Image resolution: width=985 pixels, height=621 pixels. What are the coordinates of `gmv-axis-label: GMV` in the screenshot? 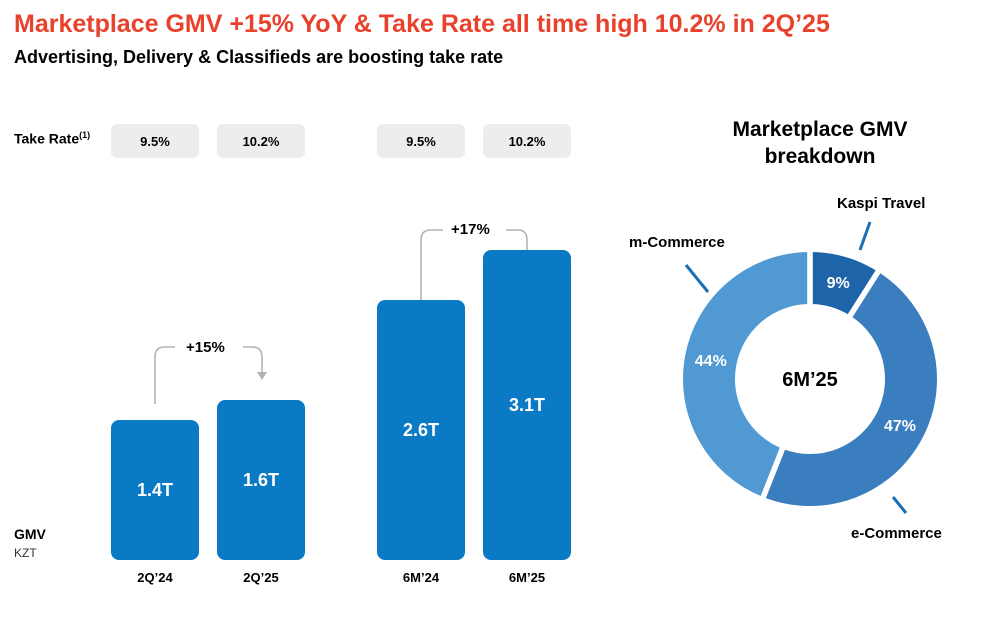 It's located at (30, 534).